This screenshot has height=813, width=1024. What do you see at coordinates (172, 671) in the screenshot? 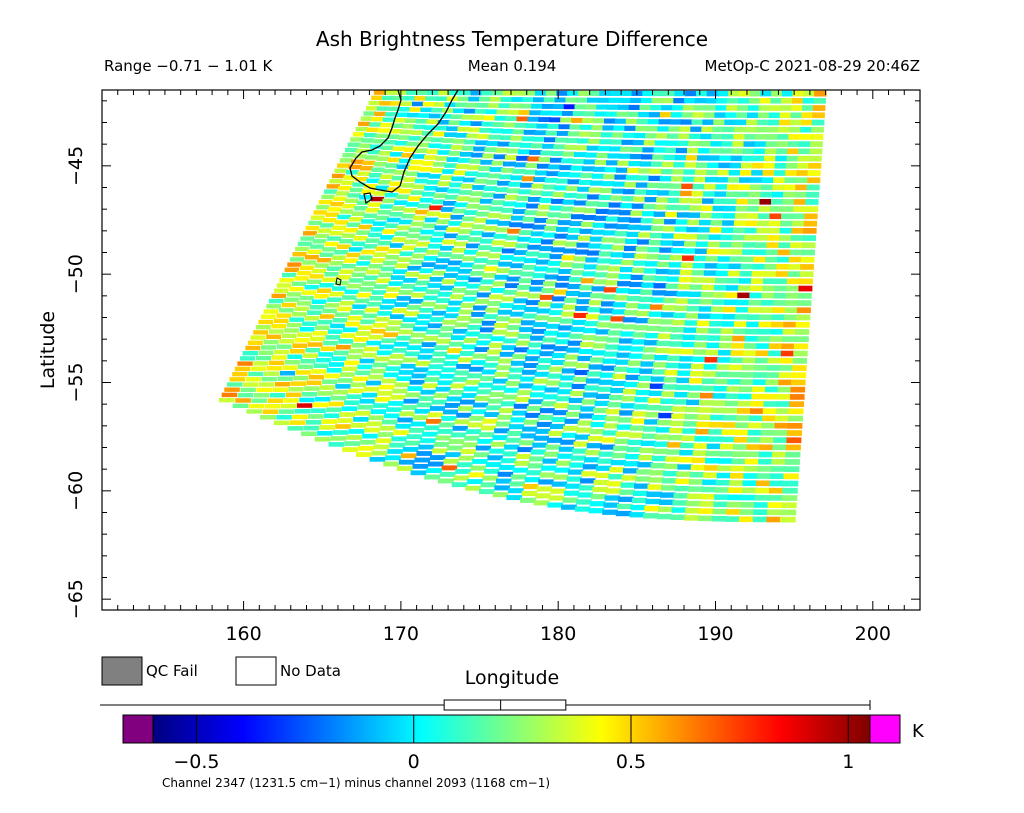
I see `qc-fail-label: QC Fail` at bounding box center [172, 671].